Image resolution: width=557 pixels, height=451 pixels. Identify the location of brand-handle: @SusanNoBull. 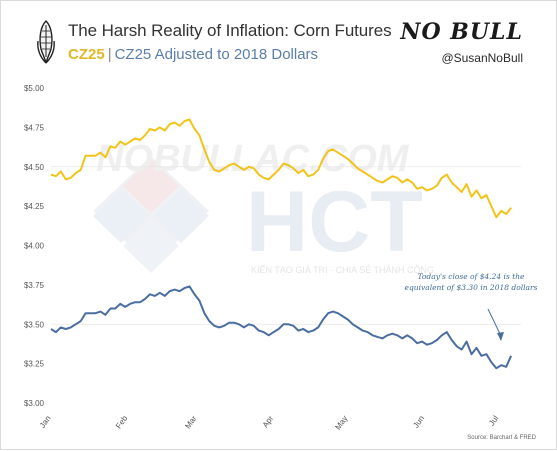
(482, 58).